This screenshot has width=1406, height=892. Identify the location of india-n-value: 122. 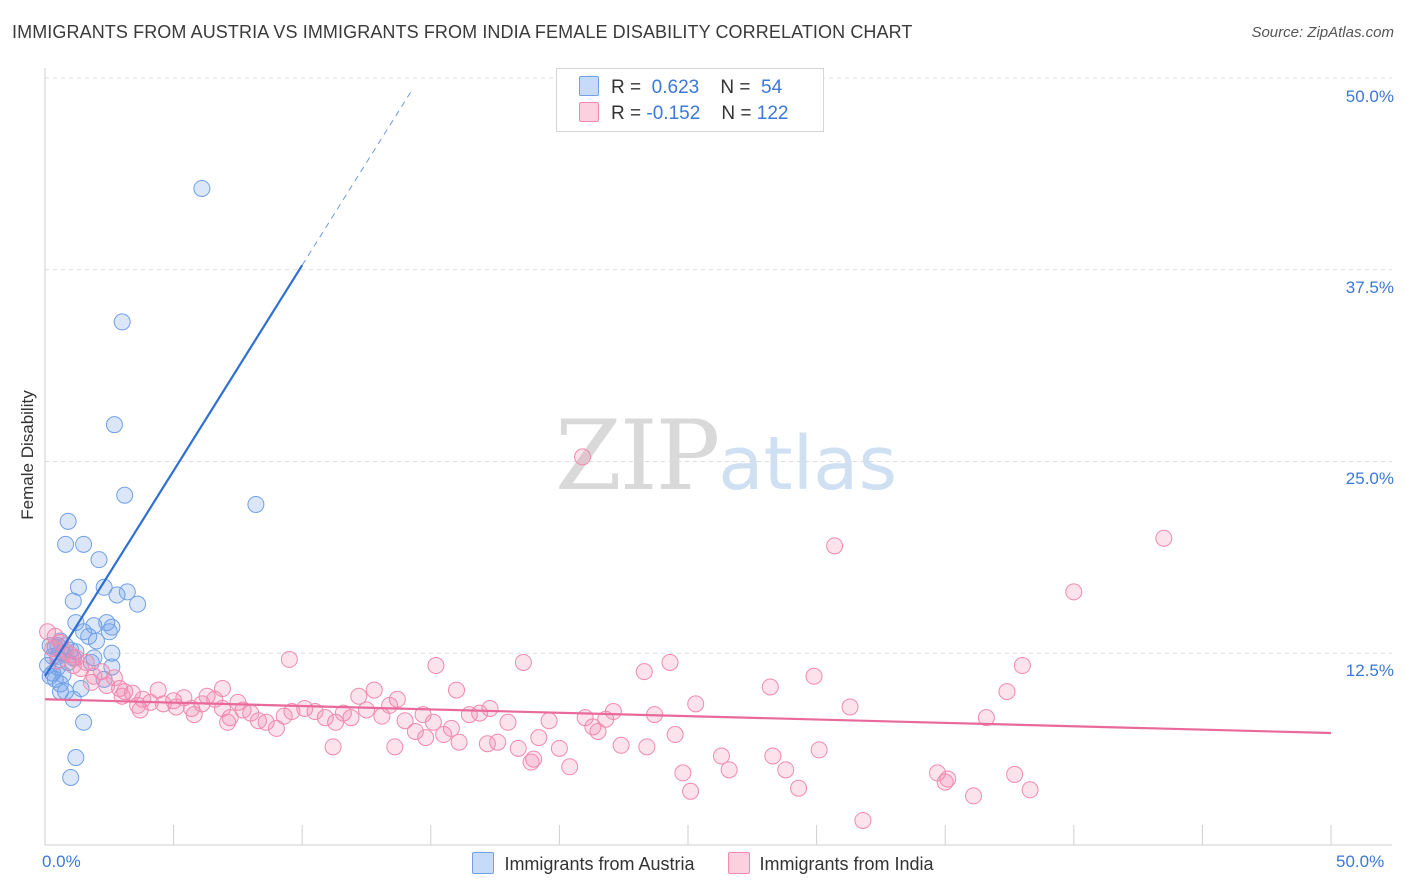
(772, 113).